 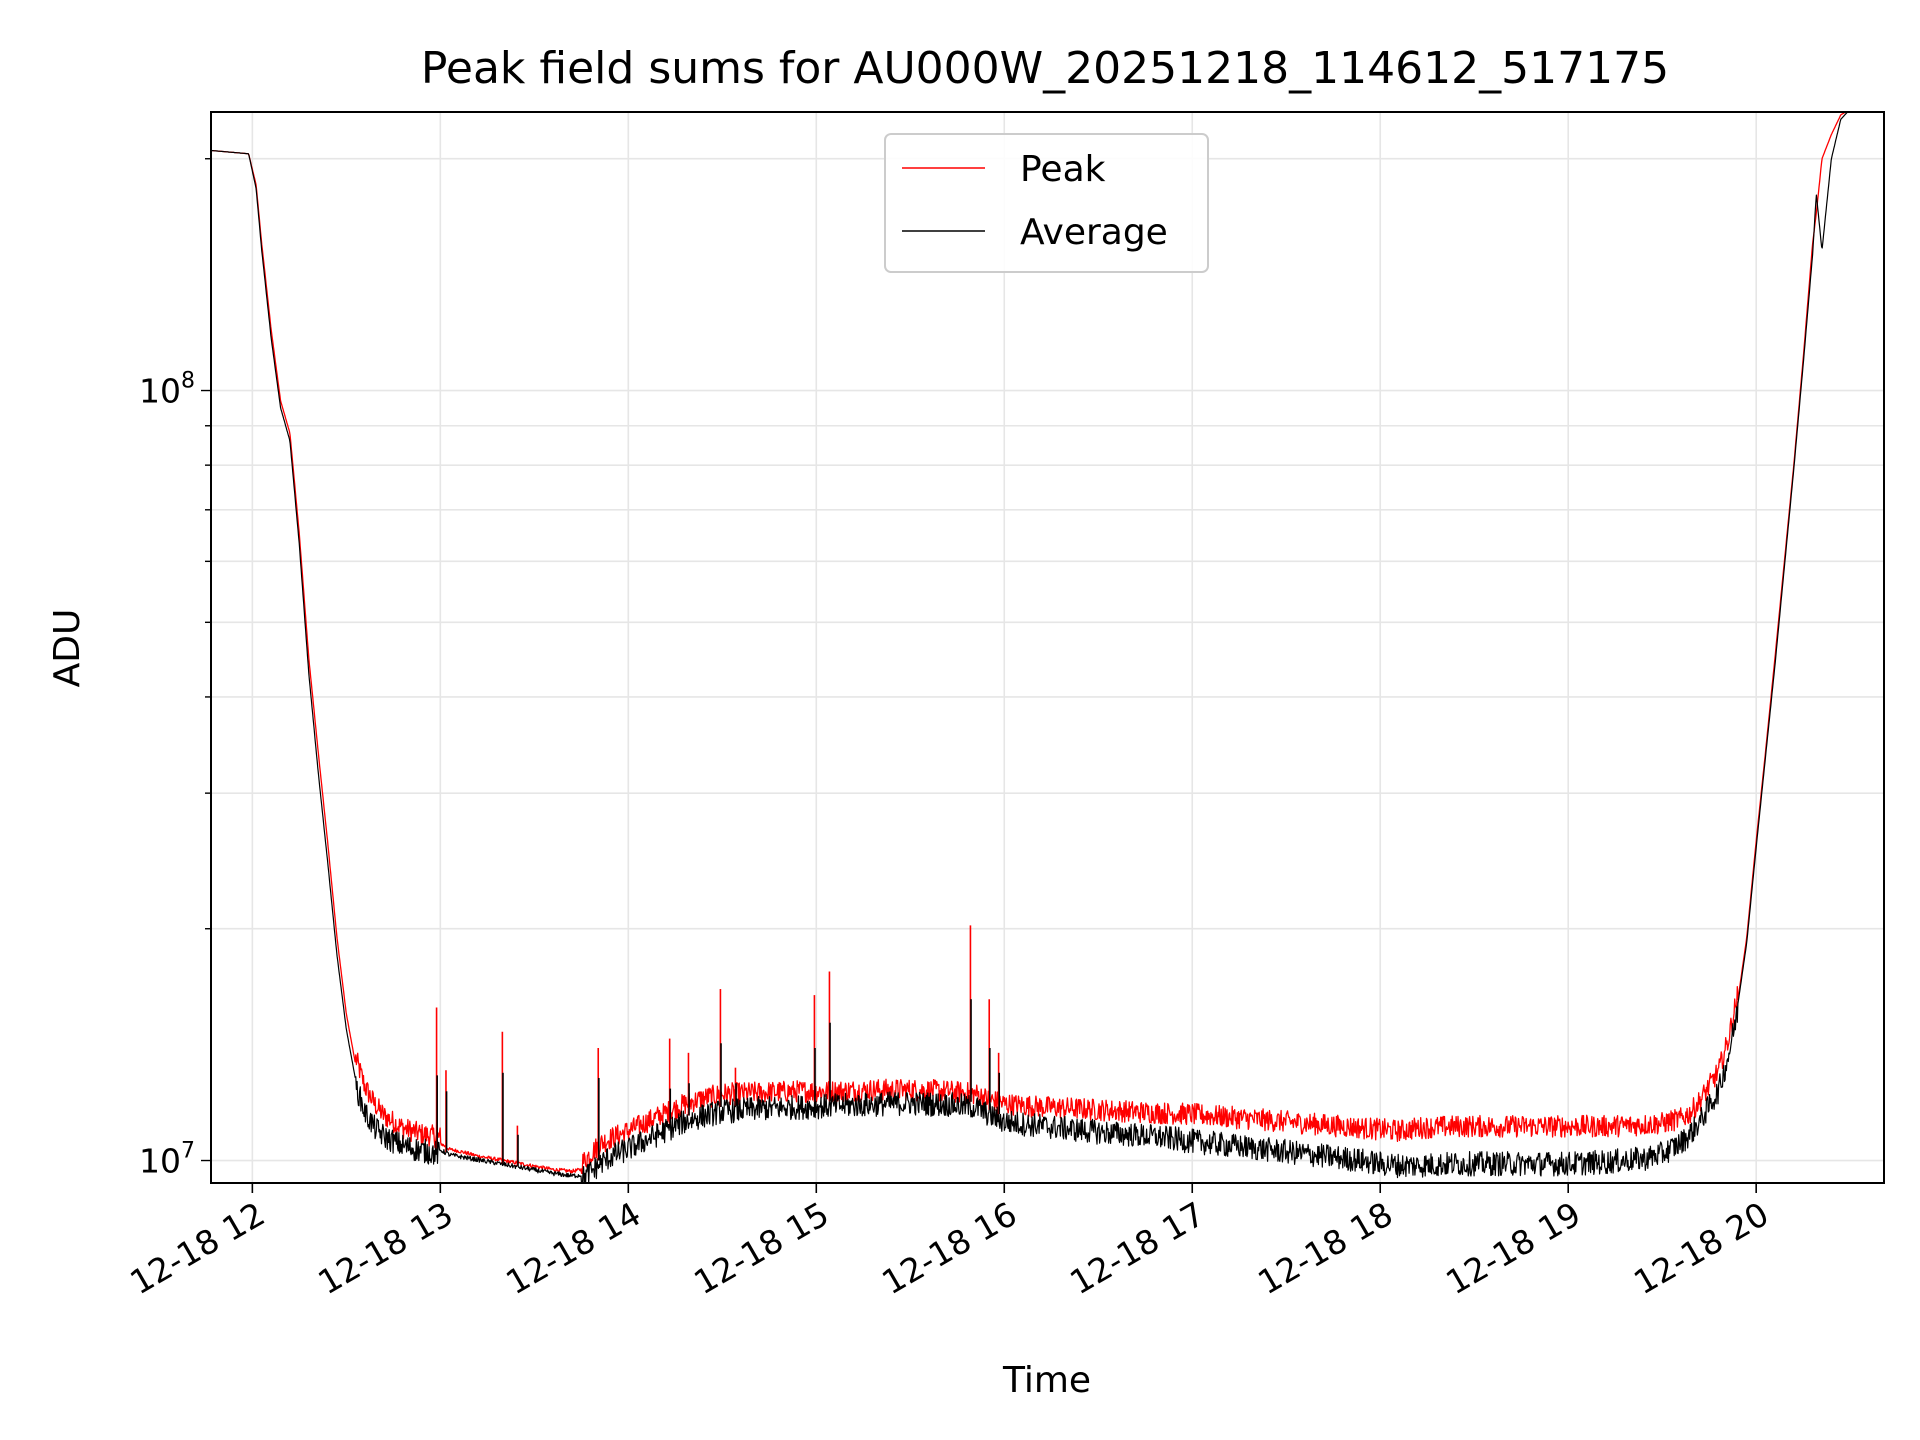 What do you see at coordinates (167, 390) in the screenshot?
I see `y-tick-label: 108` at bounding box center [167, 390].